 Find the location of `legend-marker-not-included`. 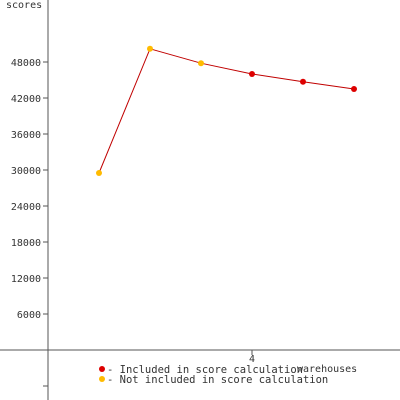

legend-marker-not-included is located at coordinates (102, 379).